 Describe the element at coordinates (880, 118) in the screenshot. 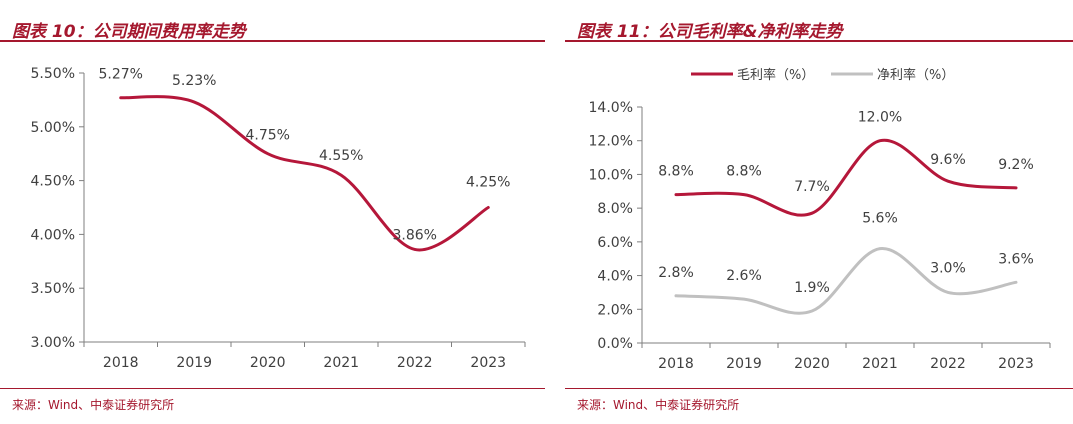

I see `data-label: 12.0%` at that location.